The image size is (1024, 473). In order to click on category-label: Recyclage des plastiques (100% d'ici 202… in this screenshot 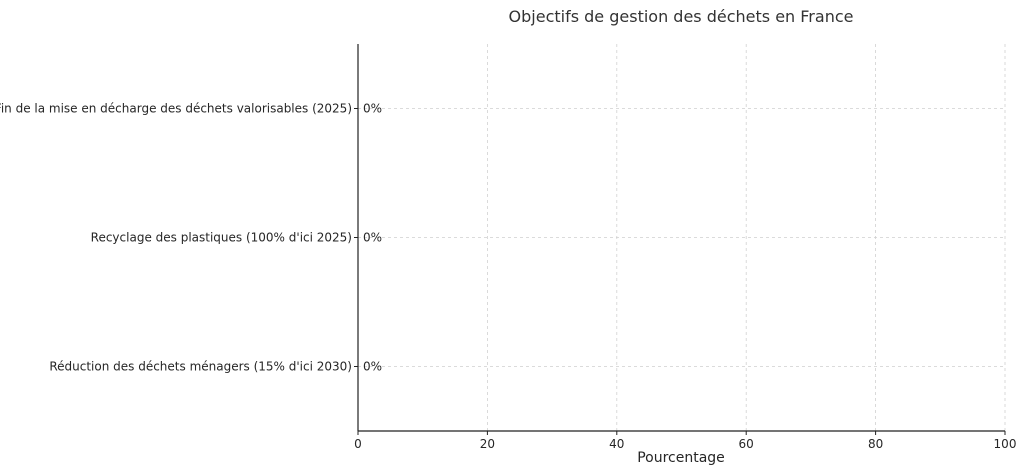, I will do `click(221, 238)`.